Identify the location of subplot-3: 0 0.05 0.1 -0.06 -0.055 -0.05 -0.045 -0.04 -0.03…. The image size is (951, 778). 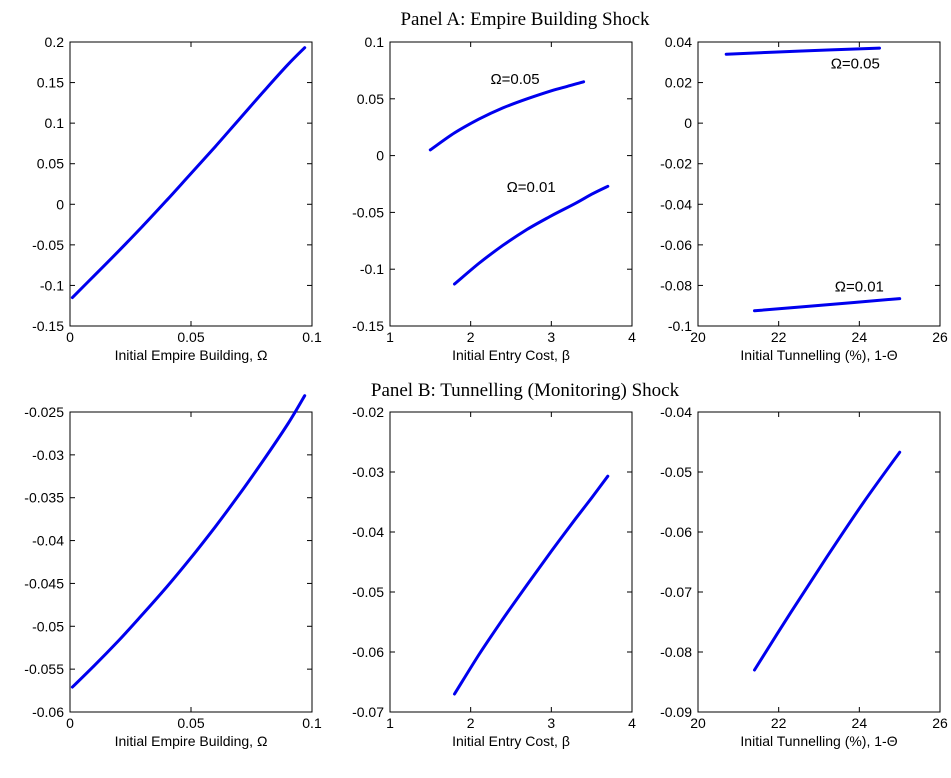
(173, 571).